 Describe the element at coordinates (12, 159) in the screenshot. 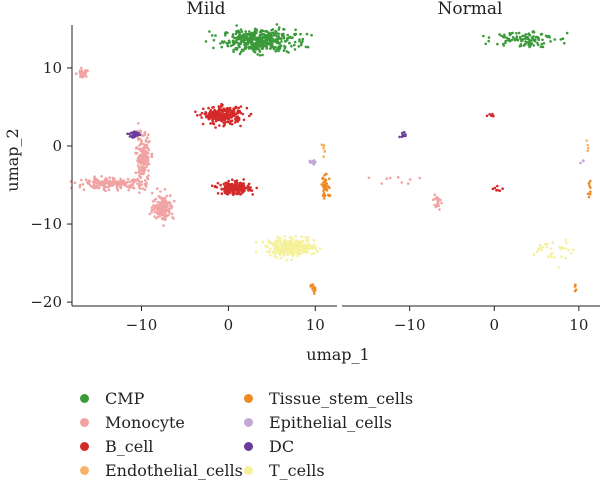

I see `y-axis-label: umap_2` at that location.